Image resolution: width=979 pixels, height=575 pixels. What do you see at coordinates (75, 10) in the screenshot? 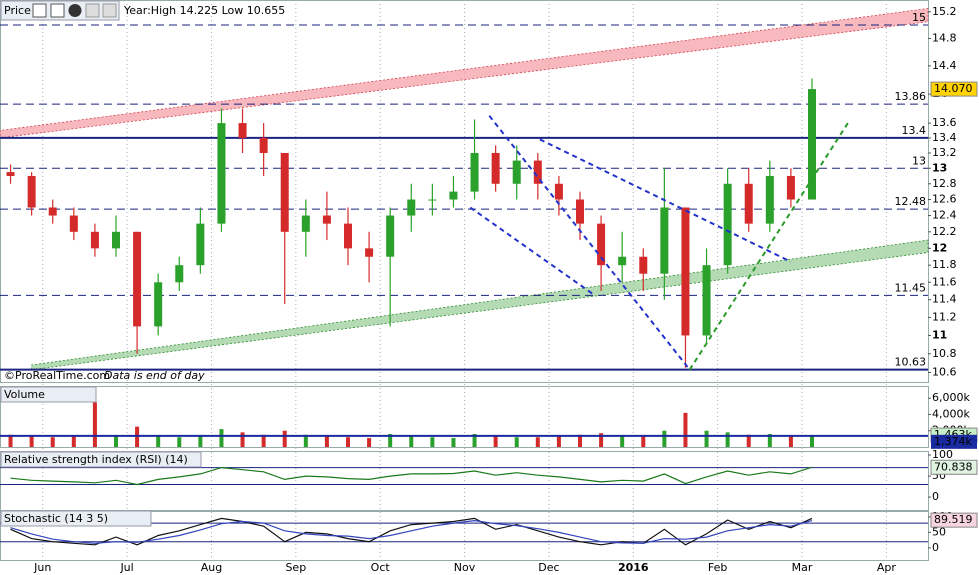
I see `close-icon` at bounding box center [75, 10].